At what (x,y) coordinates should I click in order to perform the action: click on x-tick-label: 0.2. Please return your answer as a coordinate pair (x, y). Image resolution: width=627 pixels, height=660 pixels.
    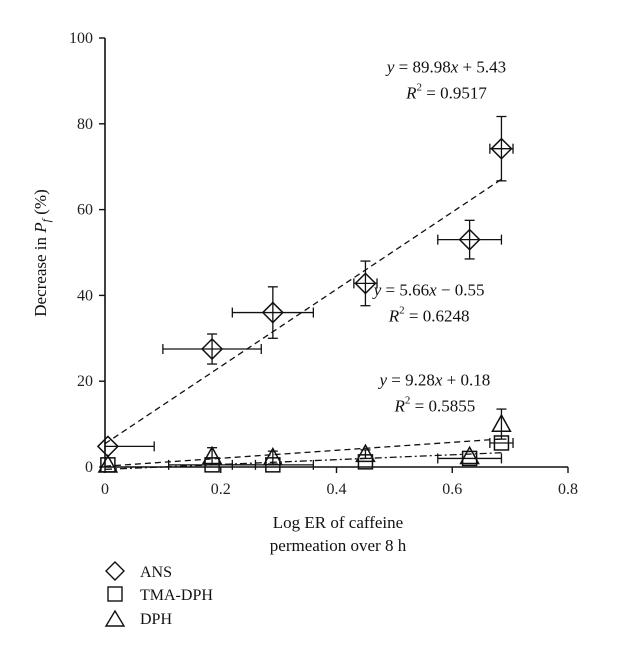
    Looking at the image, I should click on (221, 489).